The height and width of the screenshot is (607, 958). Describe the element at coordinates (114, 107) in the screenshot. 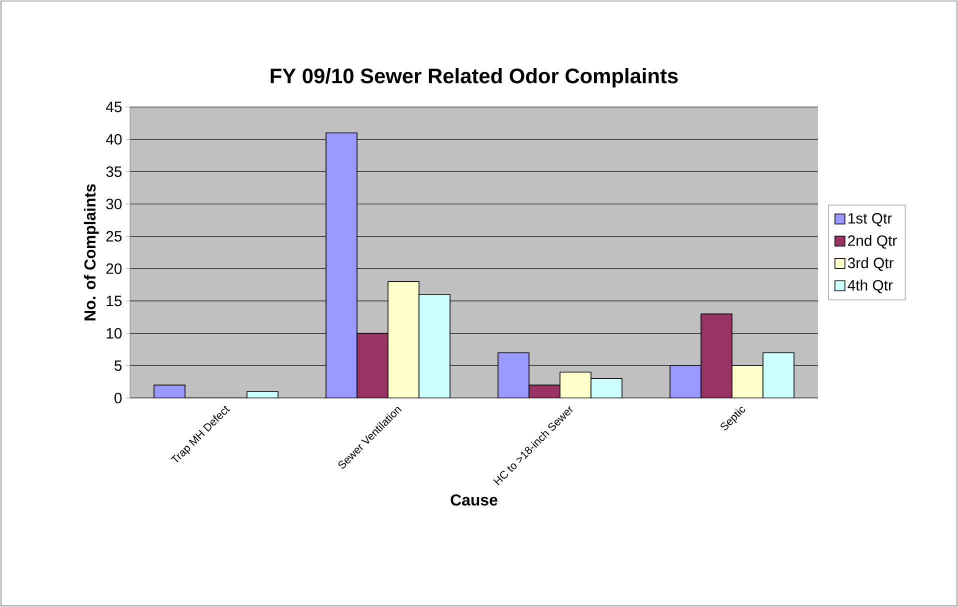

I see `y-tick-label: 45` at that location.